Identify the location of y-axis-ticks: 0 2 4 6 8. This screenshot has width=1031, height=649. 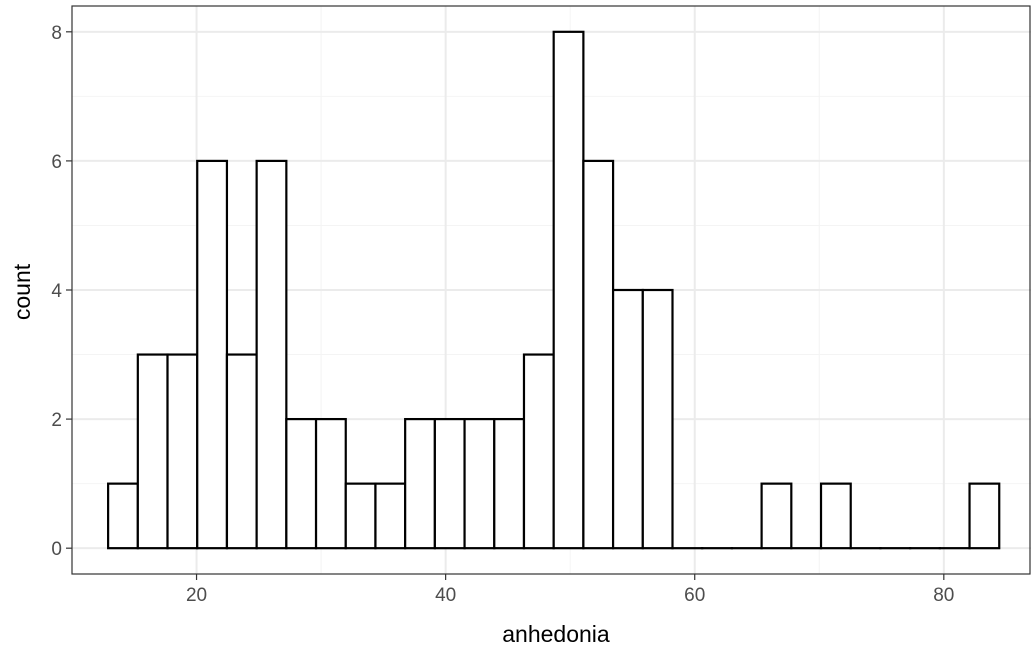
(61, 291).